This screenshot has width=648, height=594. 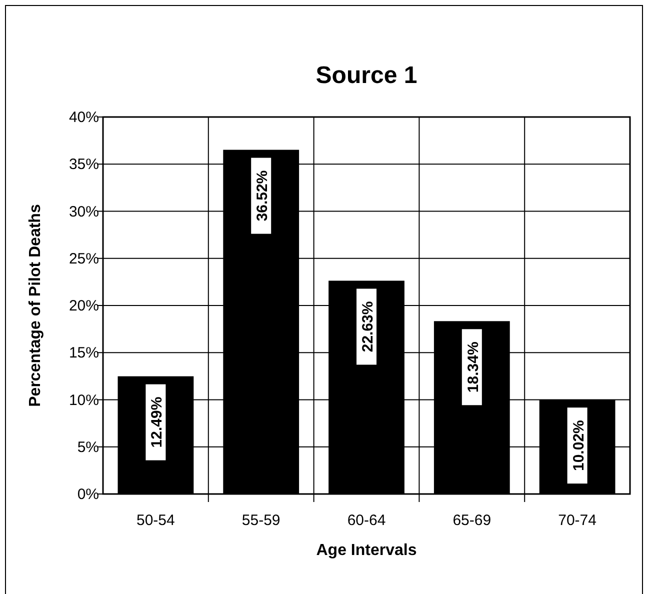 I want to click on y-axis-title: Percentage of Pilot Deaths, so click(x=35, y=305).